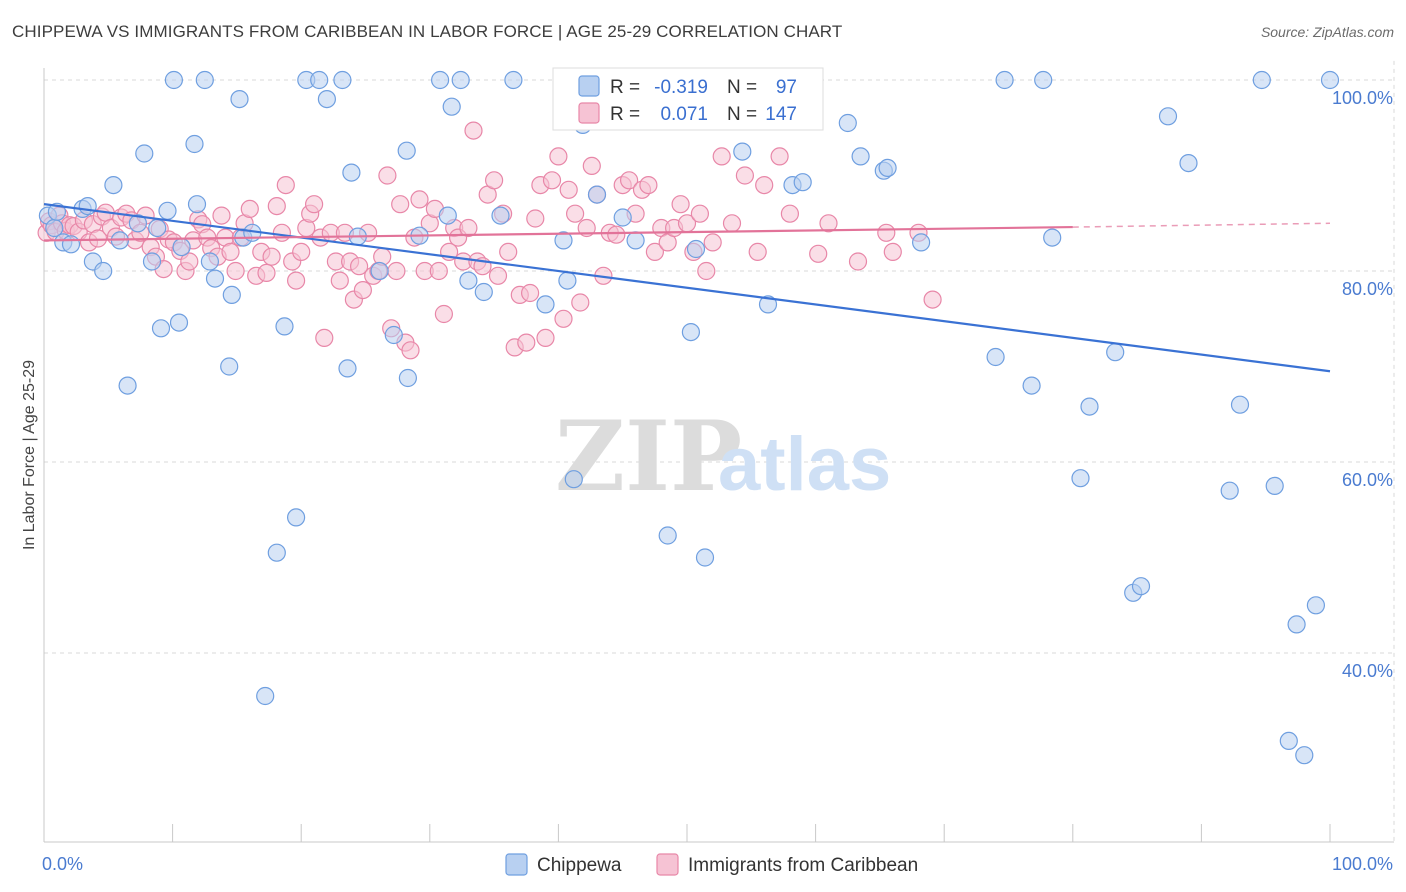 The height and width of the screenshot is (892, 1406). Describe the element at coordinates (1362, 98) in the screenshot. I see `y-tick-label-0: 100.0%` at that location.